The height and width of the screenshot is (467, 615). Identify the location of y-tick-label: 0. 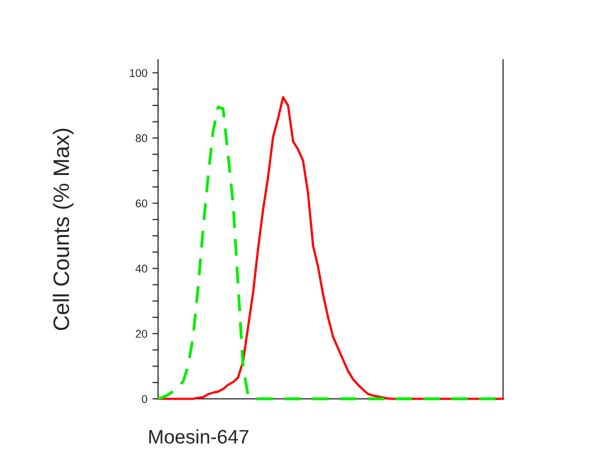
(145, 399).